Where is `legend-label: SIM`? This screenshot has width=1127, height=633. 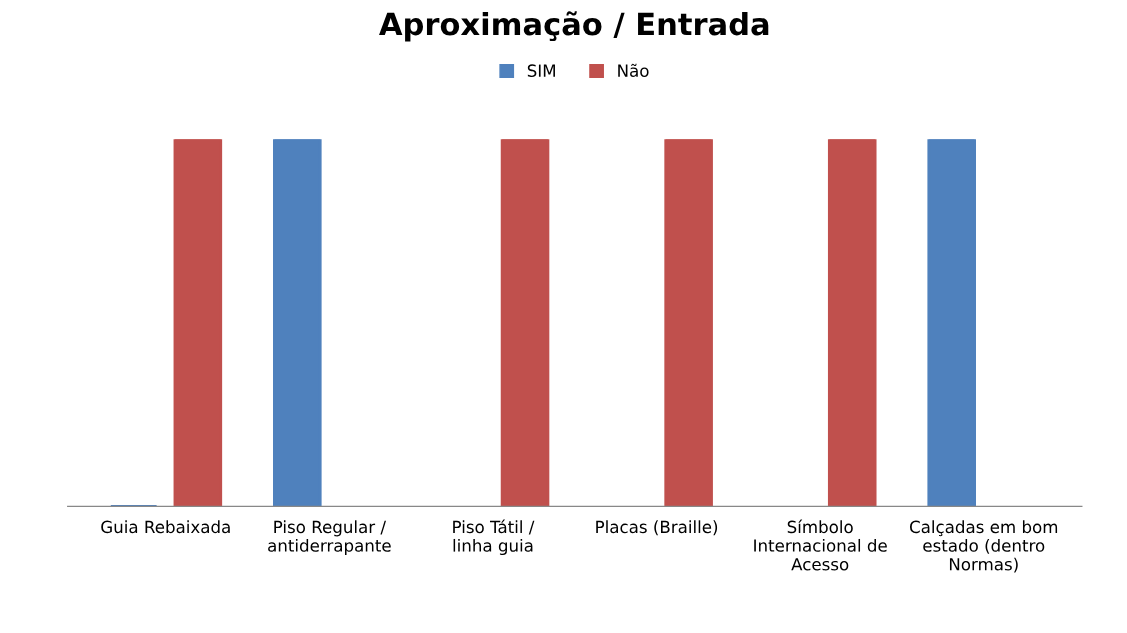
legend-label: SIM is located at coordinates (541, 70).